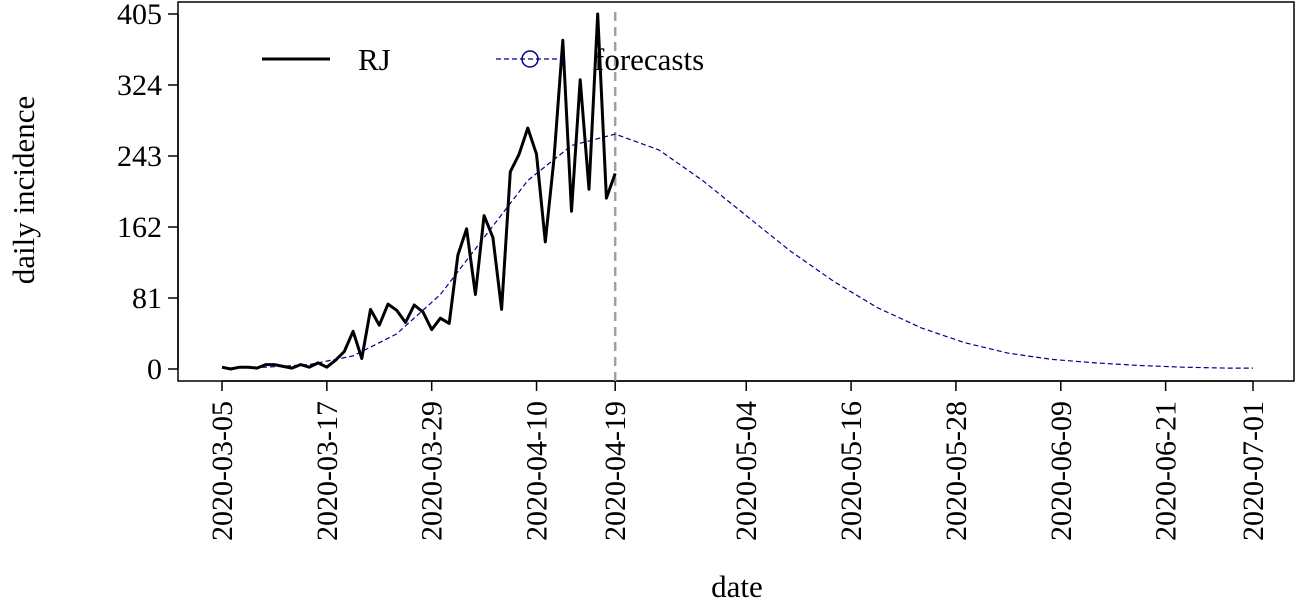 The width and height of the screenshot is (1296, 600). What do you see at coordinates (139, 227) in the screenshot?
I see `y-tick-label: 162` at bounding box center [139, 227].